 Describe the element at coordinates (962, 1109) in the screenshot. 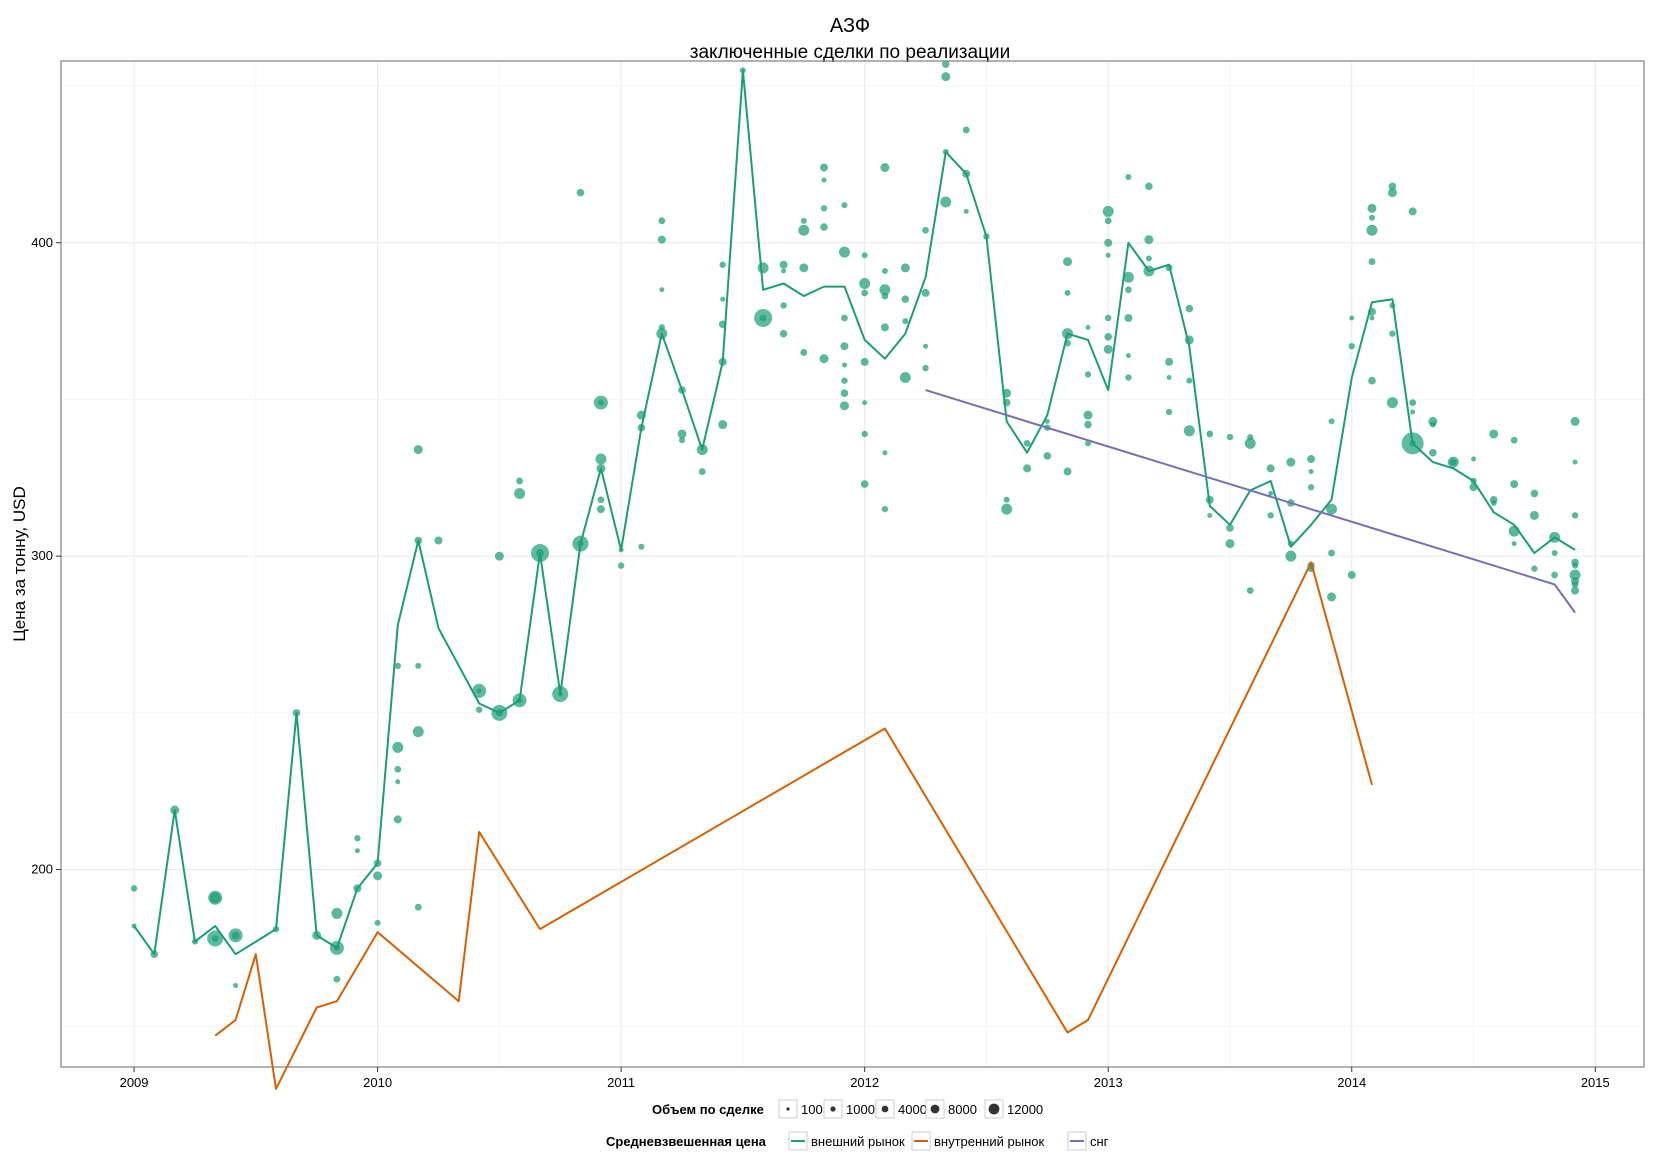

I see `size-legend-label: 8000` at that location.